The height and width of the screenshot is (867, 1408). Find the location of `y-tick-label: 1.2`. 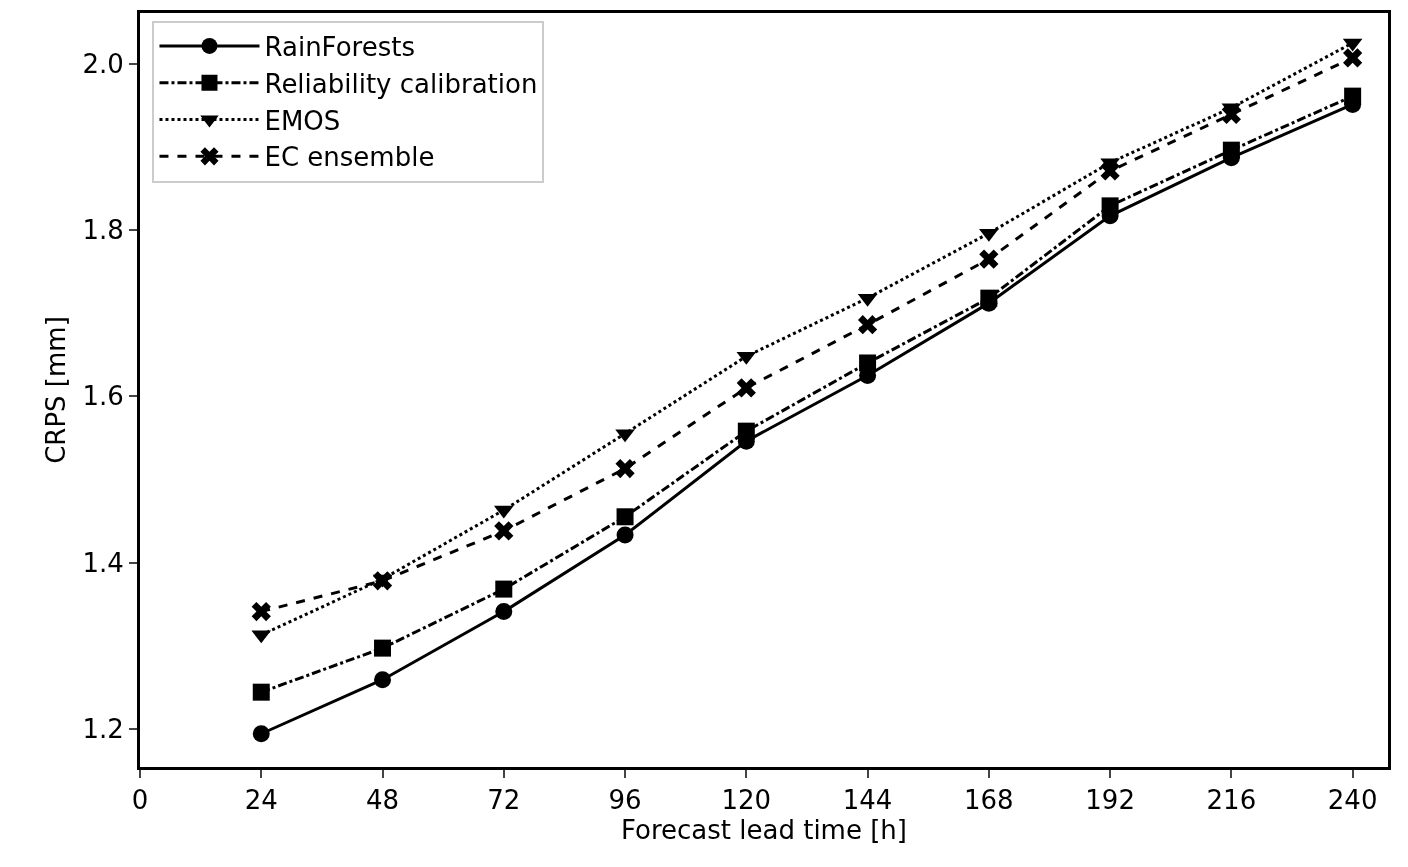

y-tick-label: 1.2 is located at coordinates (103, 728).